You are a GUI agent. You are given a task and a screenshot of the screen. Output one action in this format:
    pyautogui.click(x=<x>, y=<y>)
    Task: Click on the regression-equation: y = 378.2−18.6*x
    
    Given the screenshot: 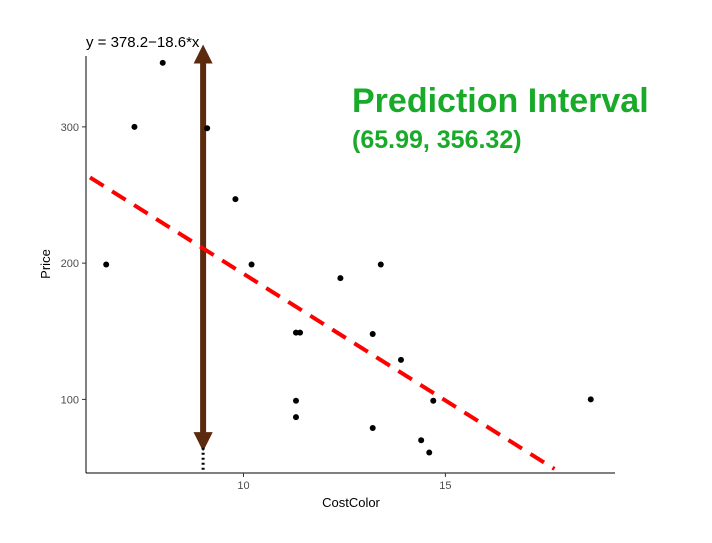 What is the action you would take?
    pyautogui.click(x=143, y=42)
    